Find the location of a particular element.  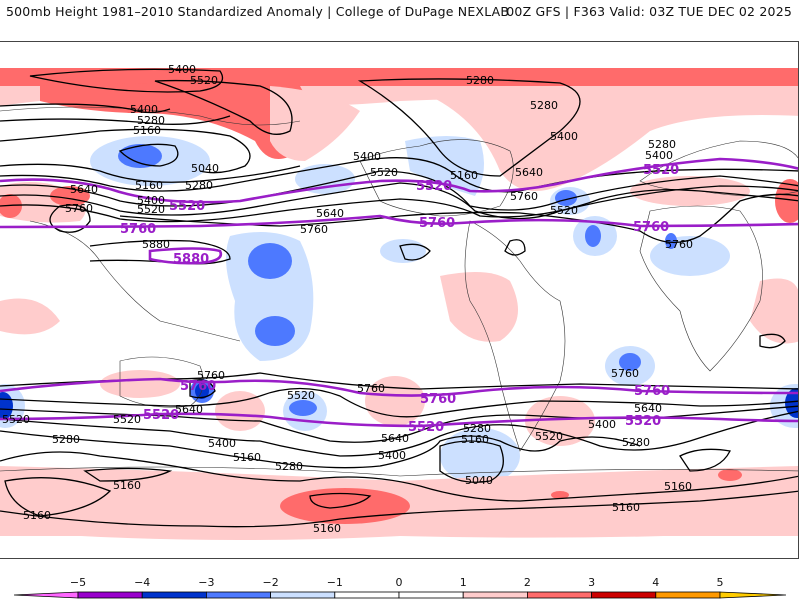

colorbar-legend: −5 −4 −3 −2 −1 0 1 2 3 4 5 is located at coordinates (400, 587).